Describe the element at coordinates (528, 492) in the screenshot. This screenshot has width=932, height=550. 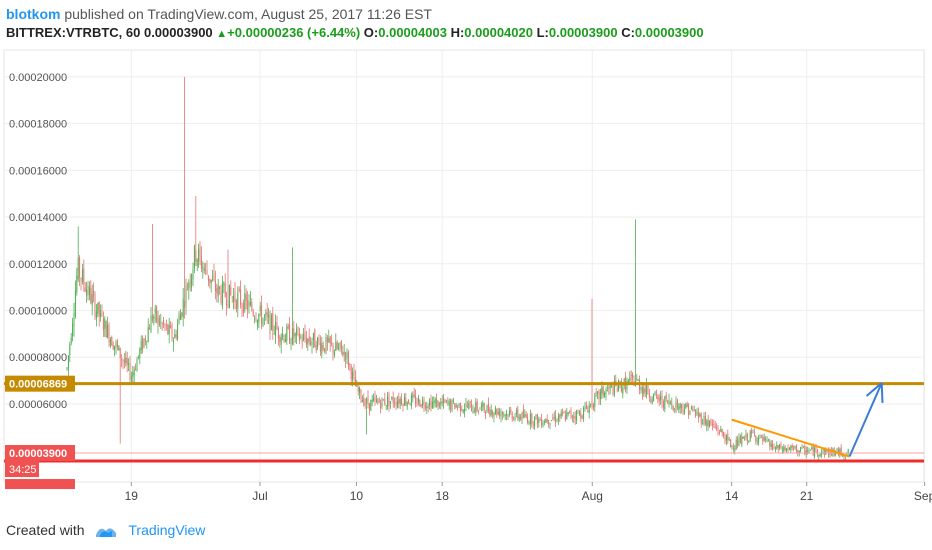
I see `x-axis: 19 Jul 10 18 Aug 14 21 Sep` at that location.